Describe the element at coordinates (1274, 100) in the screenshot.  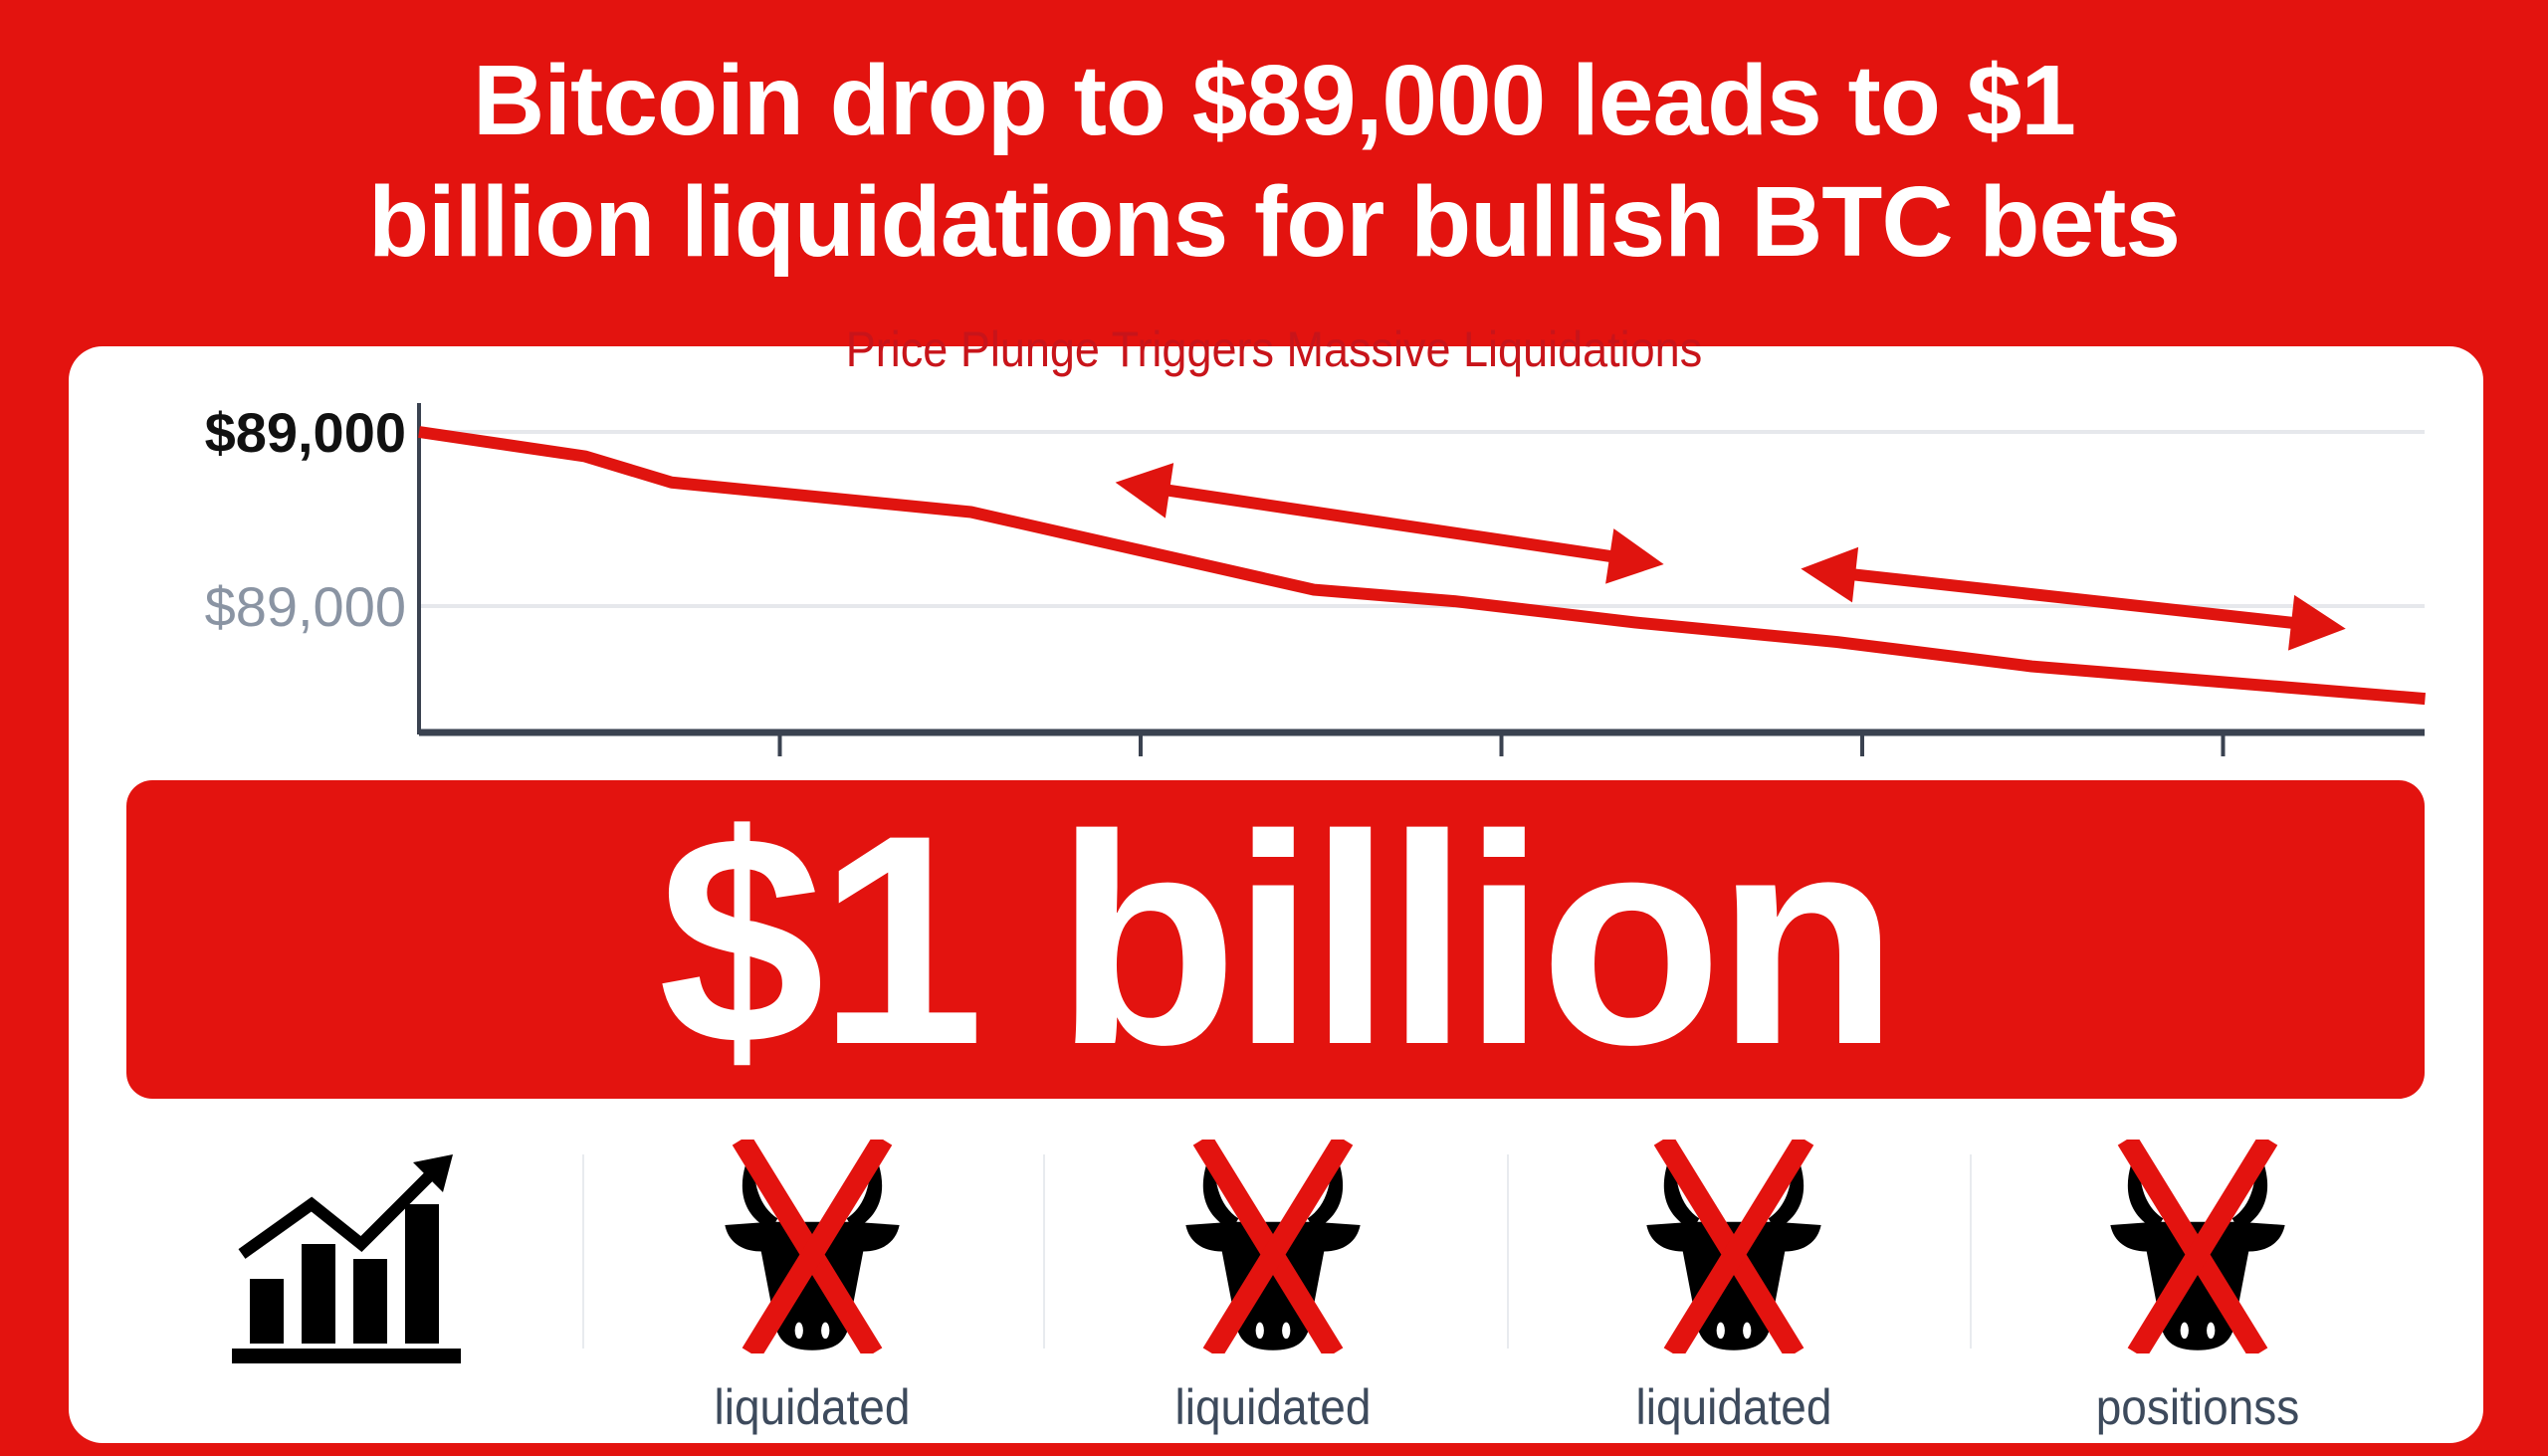
I see `headline-line-1: Bitcoin drop to $89,000 leads to $1` at that location.